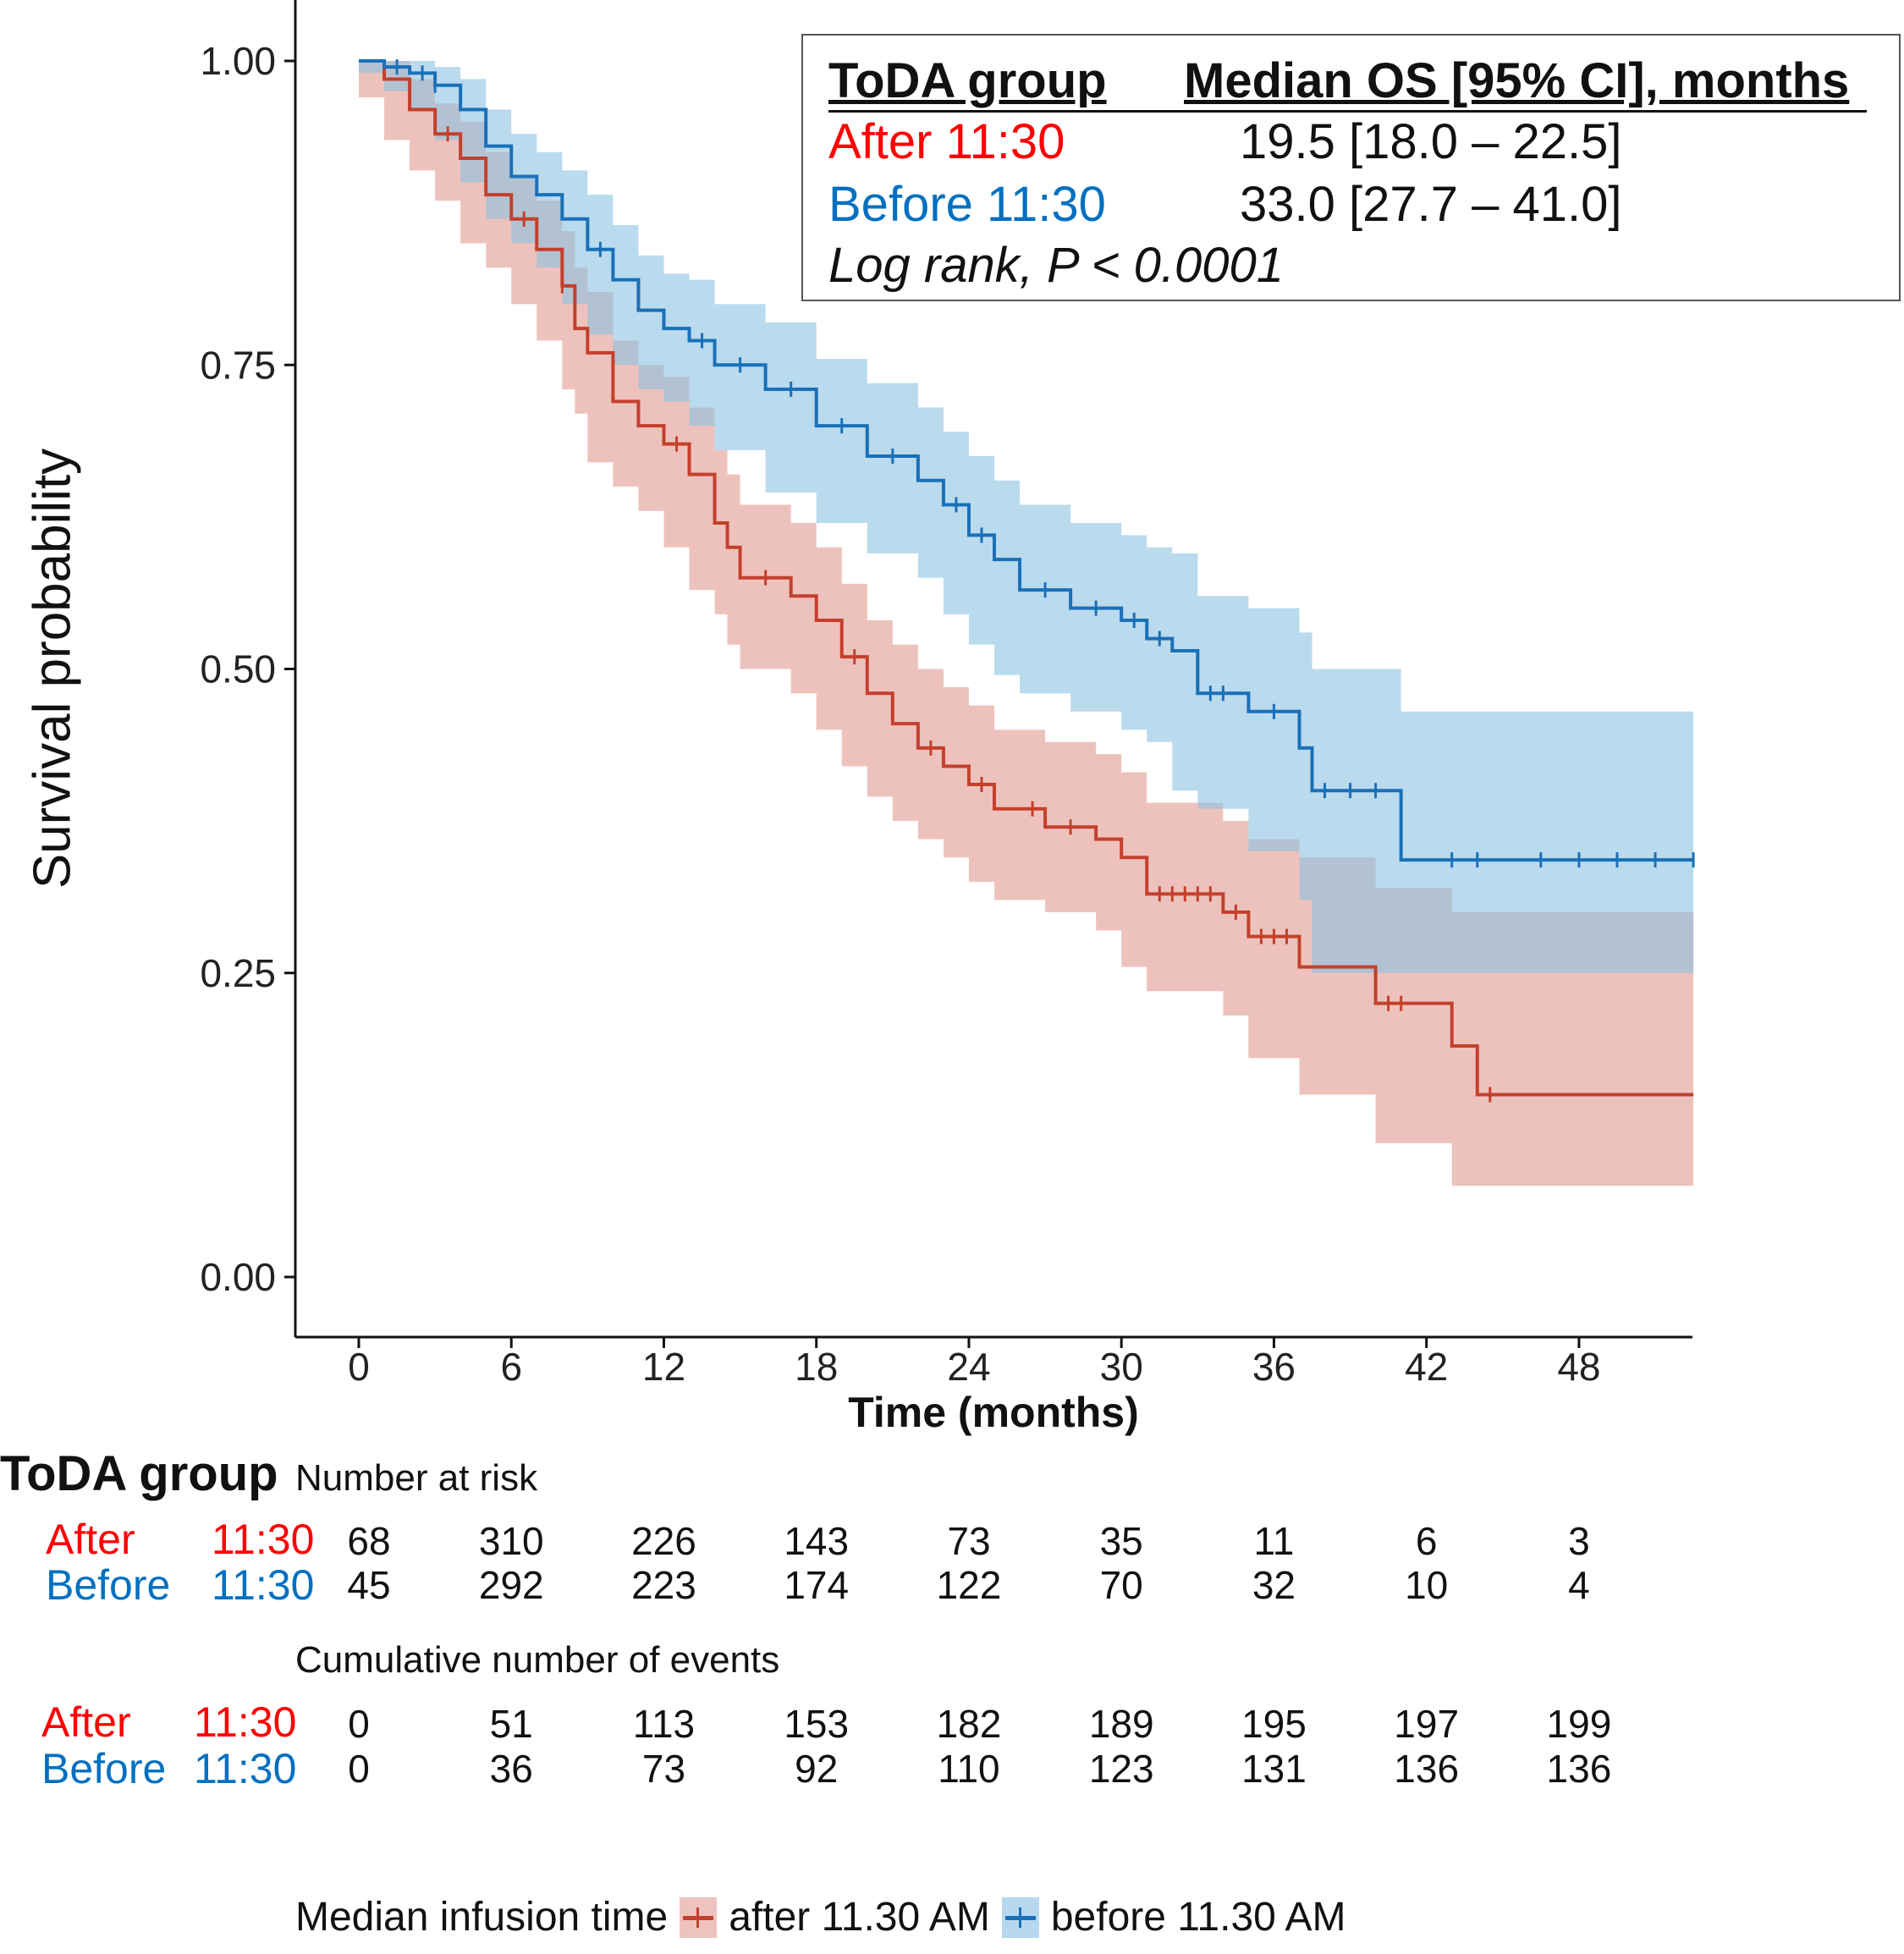  I want to click on events-label-before: Before, so click(104, 1768).